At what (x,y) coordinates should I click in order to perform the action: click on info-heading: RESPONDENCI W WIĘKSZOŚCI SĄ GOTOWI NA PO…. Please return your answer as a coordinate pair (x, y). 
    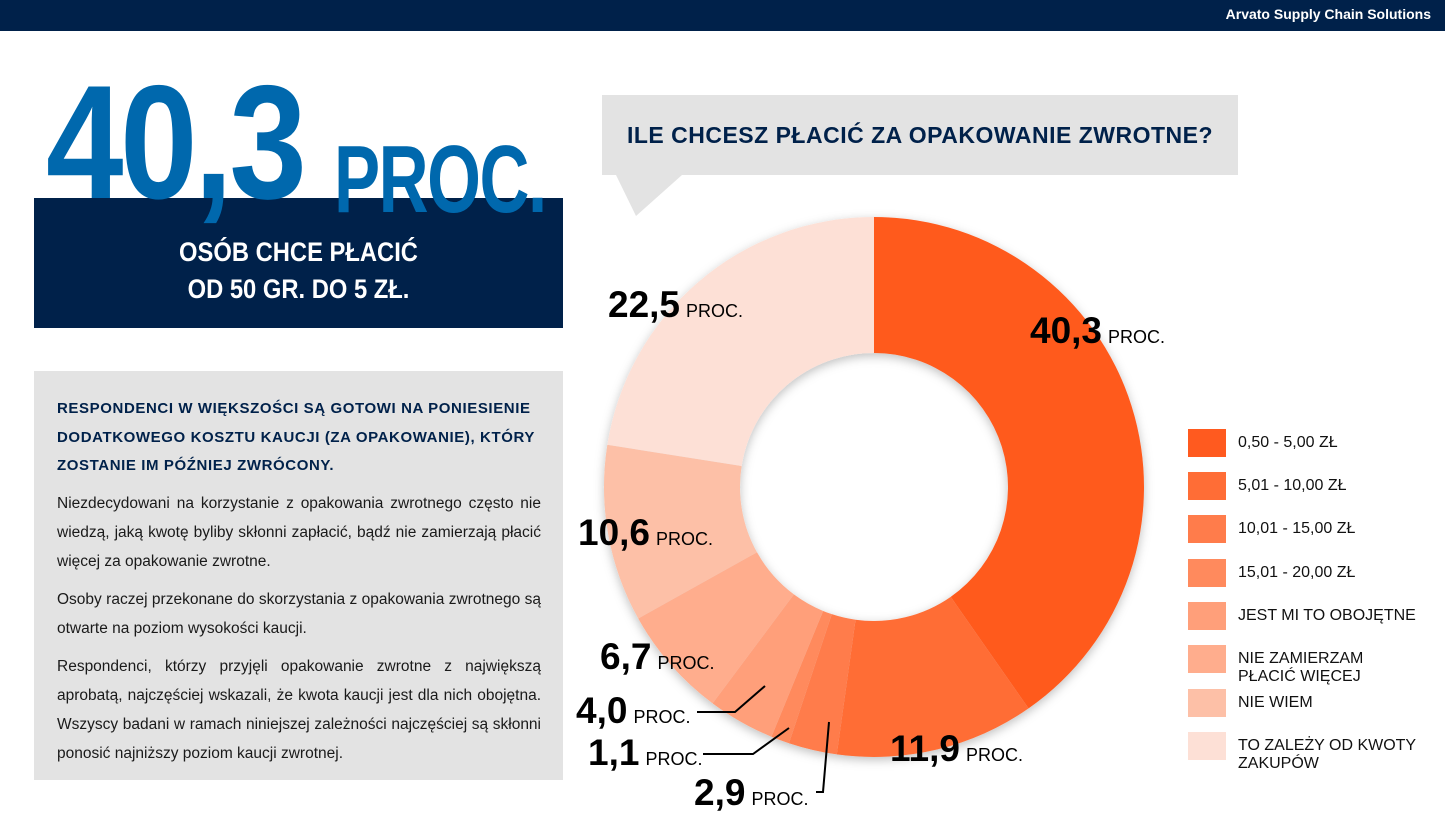
    Looking at the image, I should click on (296, 437).